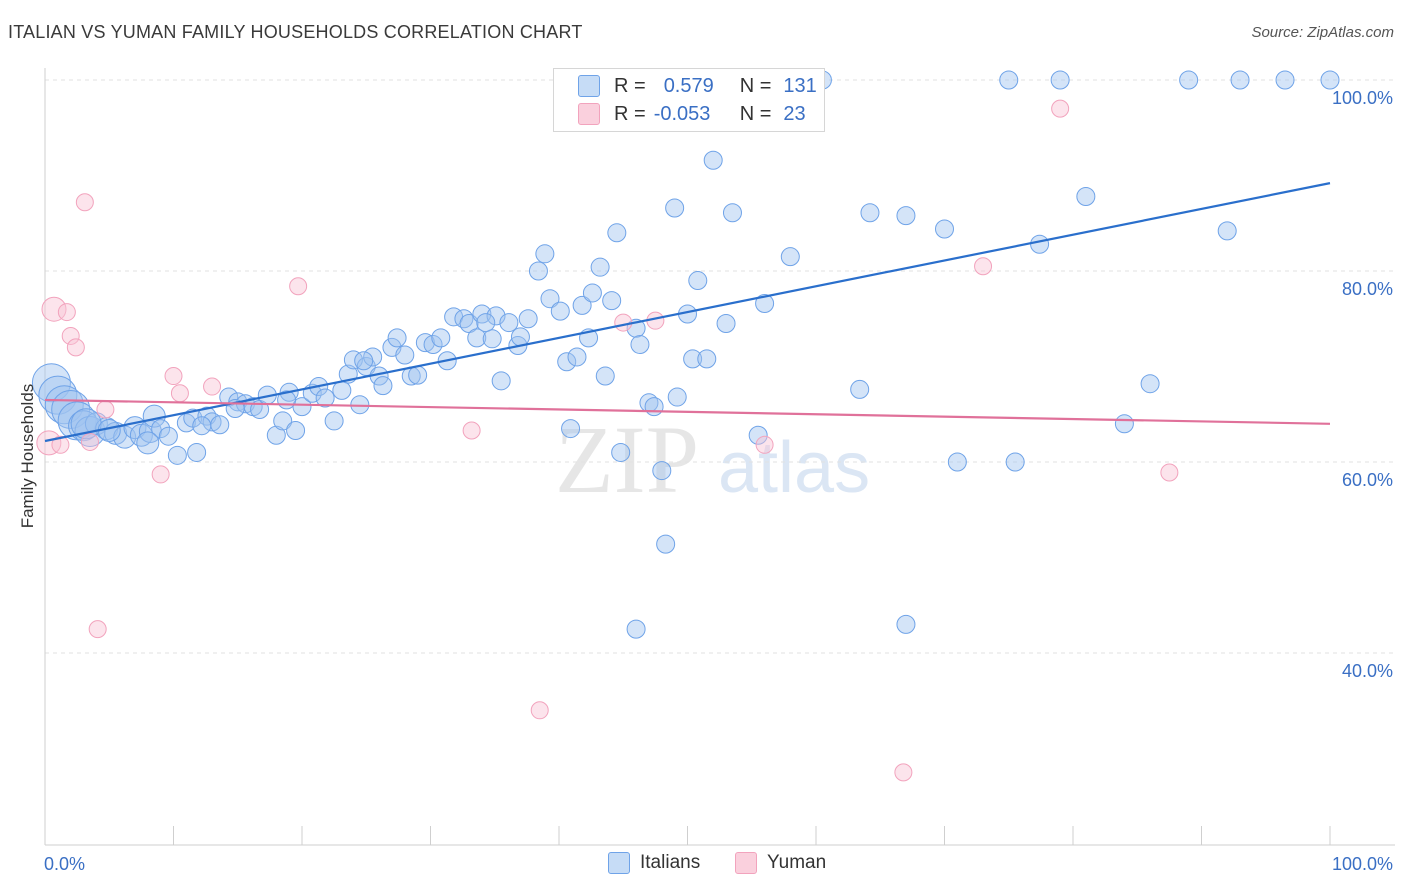 Image resolution: width=1406 pixels, height=892 pixels. Describe the element at coordinates (687, 411) in the screenshot. I see `yuman-trend-line` at that location.